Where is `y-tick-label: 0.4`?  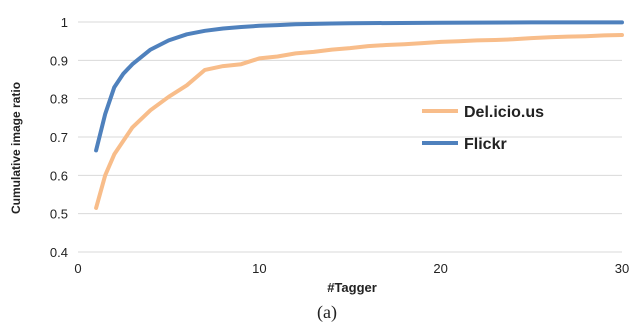 y-tick-label: 0.4 is located at coordinates (59, 252).